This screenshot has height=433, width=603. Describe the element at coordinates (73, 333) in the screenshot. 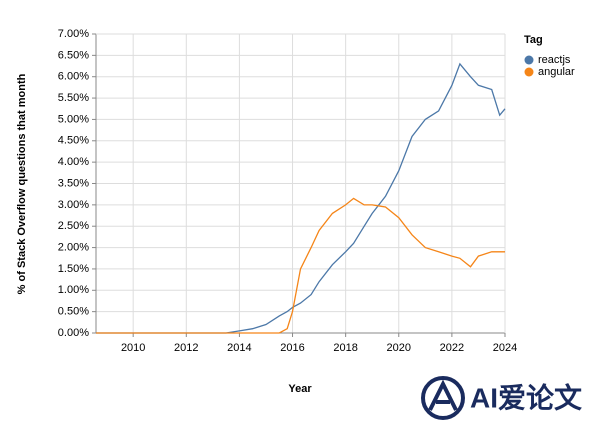

I see `y-tick-label: 0.00%` at that location.